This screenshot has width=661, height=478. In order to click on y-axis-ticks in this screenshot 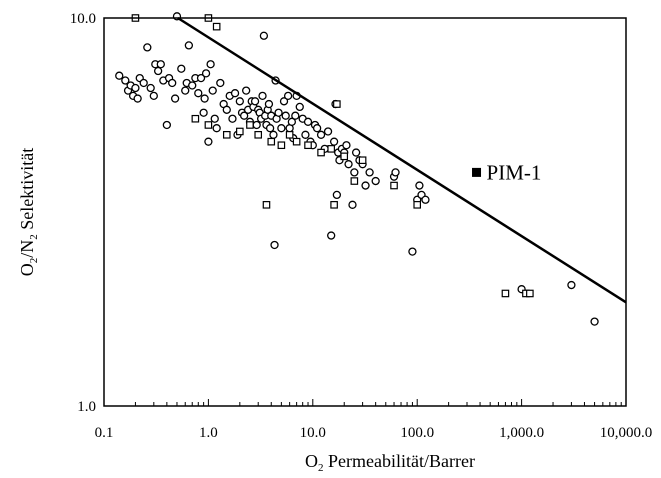, I will do `click(107, 212)`.